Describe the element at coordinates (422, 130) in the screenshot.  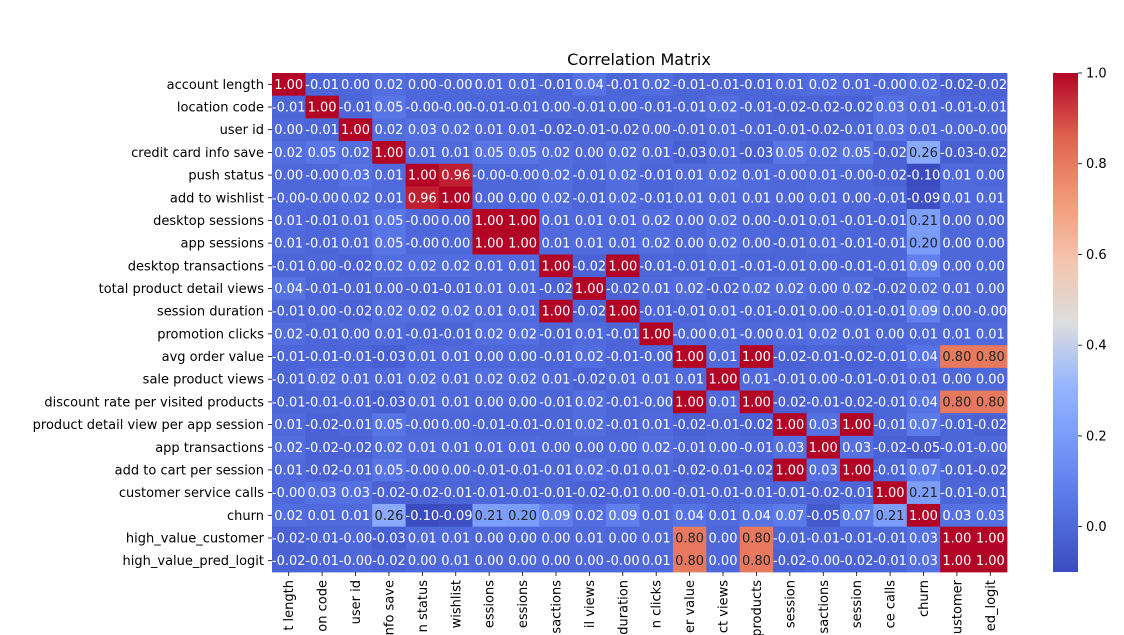
I see `cell-value-label: 0.03` at that location.